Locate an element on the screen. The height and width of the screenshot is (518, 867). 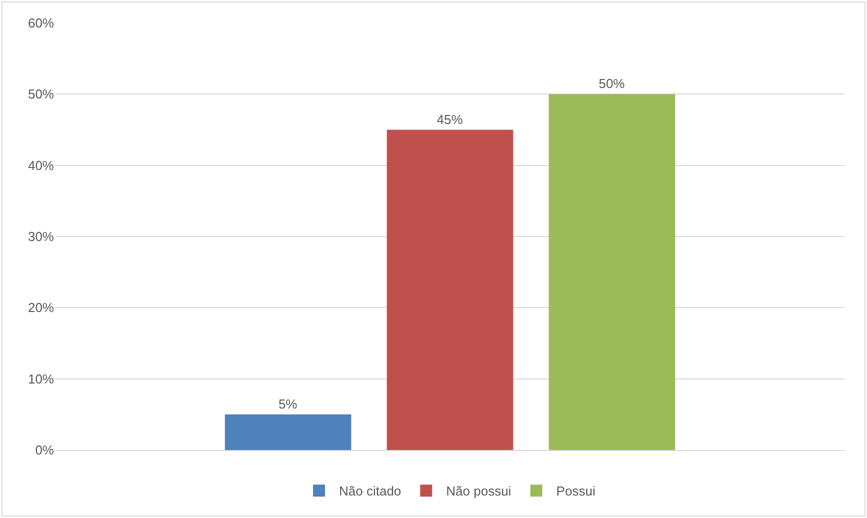
y-tick-label: 20% is located at coordinates (41, 308).